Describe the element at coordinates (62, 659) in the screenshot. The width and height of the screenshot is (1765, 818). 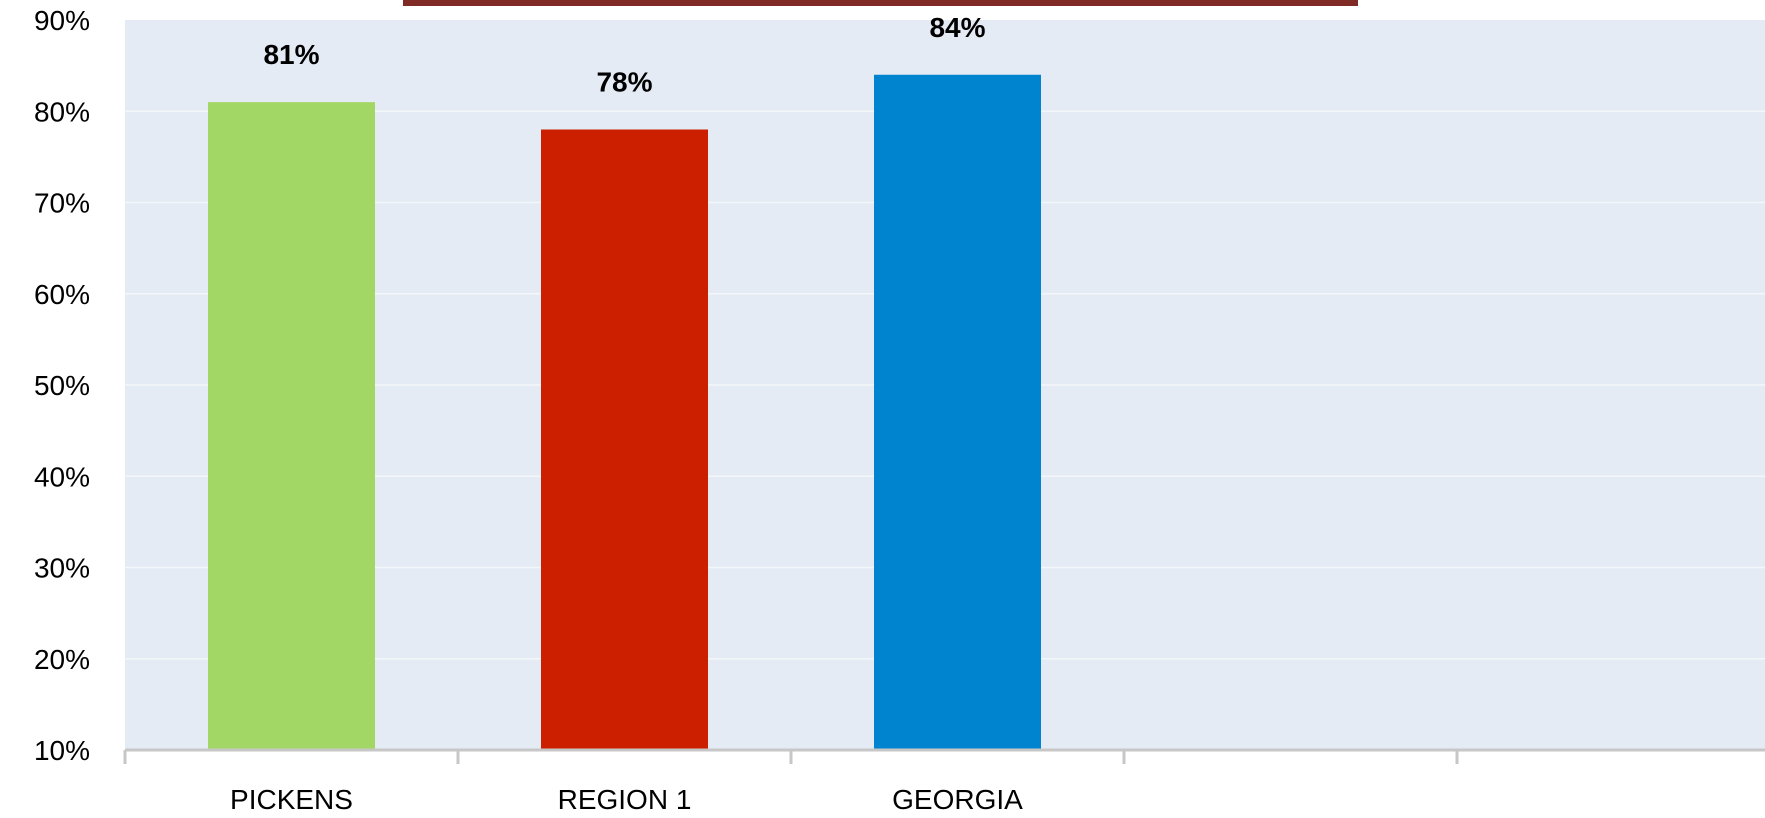
I see `y-tick-label: 20%` at that location.